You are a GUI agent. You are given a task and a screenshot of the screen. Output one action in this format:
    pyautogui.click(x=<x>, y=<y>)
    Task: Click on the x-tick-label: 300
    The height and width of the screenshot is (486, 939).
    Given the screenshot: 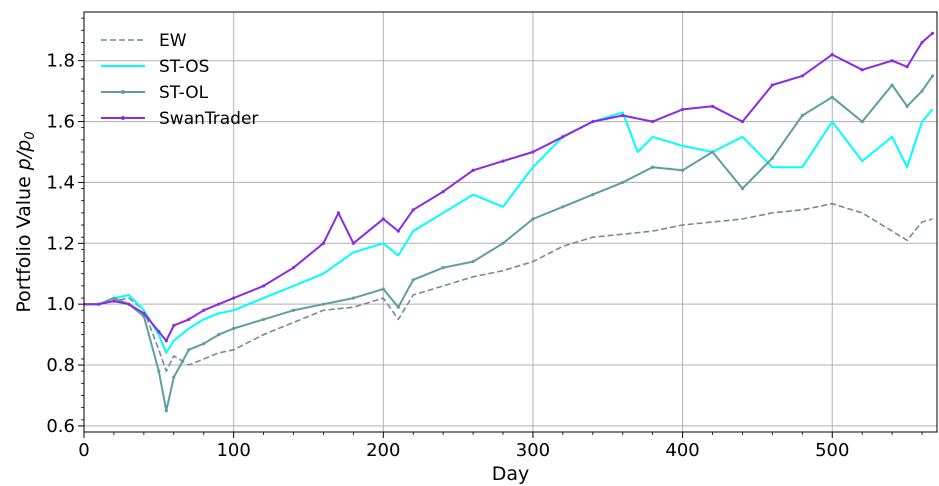 What is the action you would take?
    pyautogui.click(x=533, y=450)
    